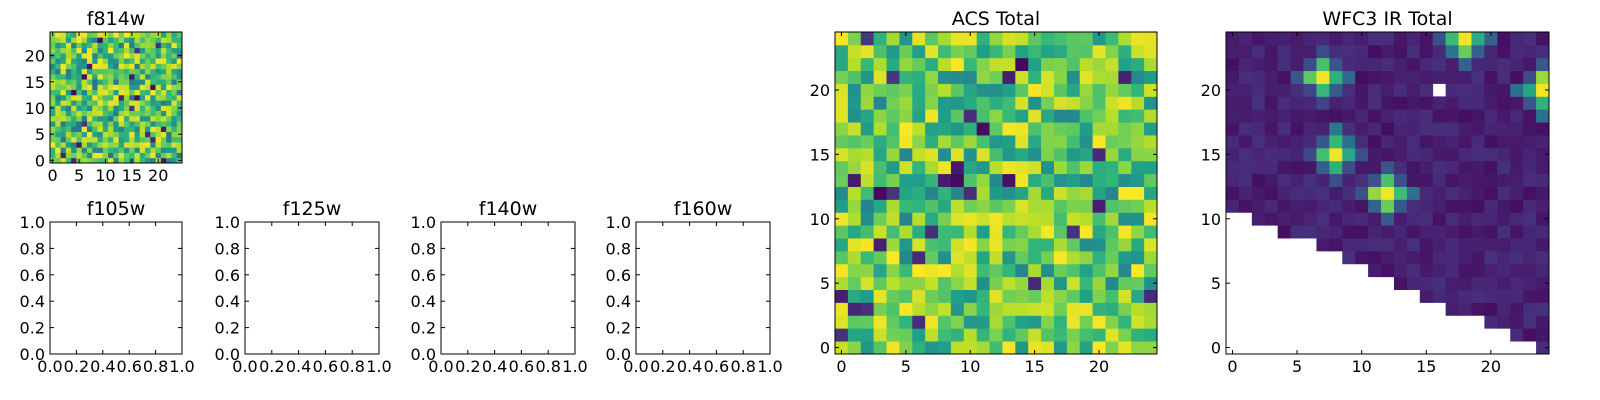 The width and height of the screenshot is (1600, 400). Describe the element at coordinates (1034, 366) in the screenshot. I see `x-tick-label: 15` at that location.